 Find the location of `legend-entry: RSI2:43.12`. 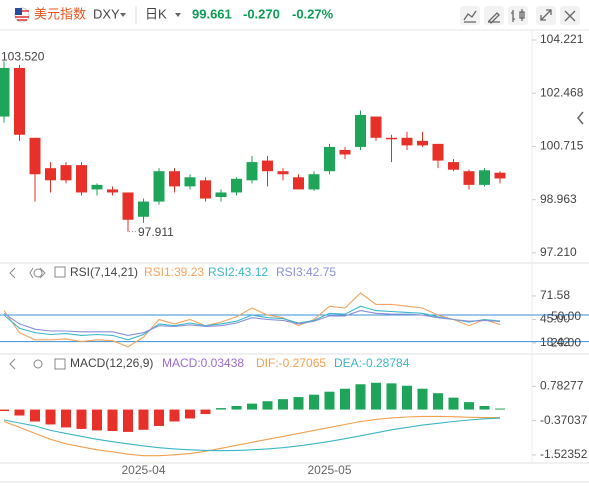

legend-entry: RSI2:43.12 is located at coordinates (238, 272).